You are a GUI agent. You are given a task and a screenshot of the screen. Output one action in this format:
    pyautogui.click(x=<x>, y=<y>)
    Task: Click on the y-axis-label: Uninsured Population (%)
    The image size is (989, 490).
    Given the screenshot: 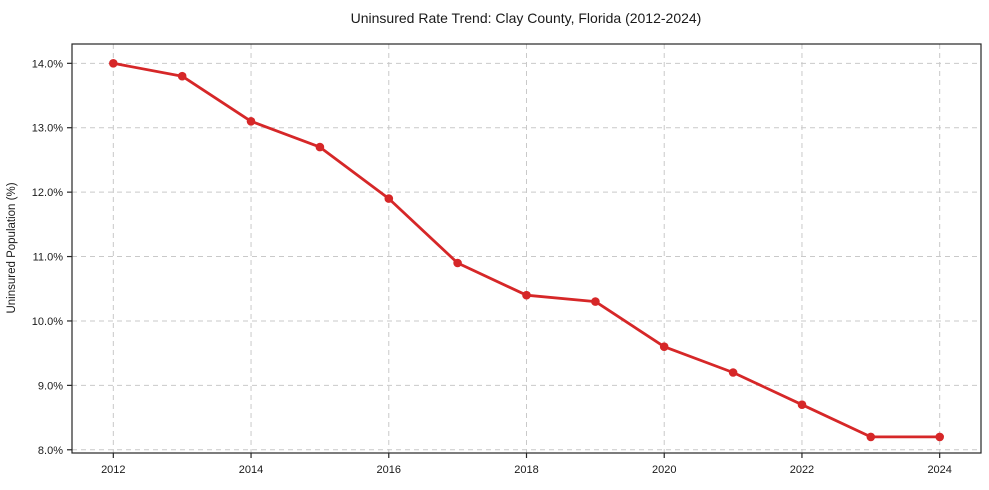 What is the action you would take?
    pyautogui.click(x=12, y=247)
    